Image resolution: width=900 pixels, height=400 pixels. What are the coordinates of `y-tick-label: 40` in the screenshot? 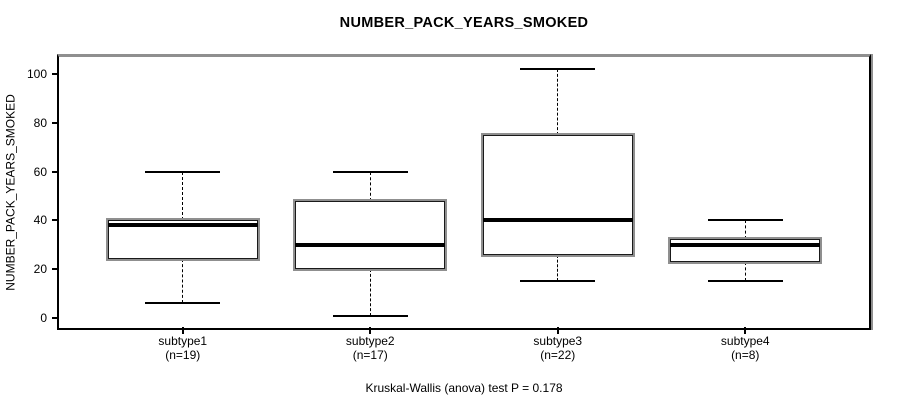 It's located at (40, 220).